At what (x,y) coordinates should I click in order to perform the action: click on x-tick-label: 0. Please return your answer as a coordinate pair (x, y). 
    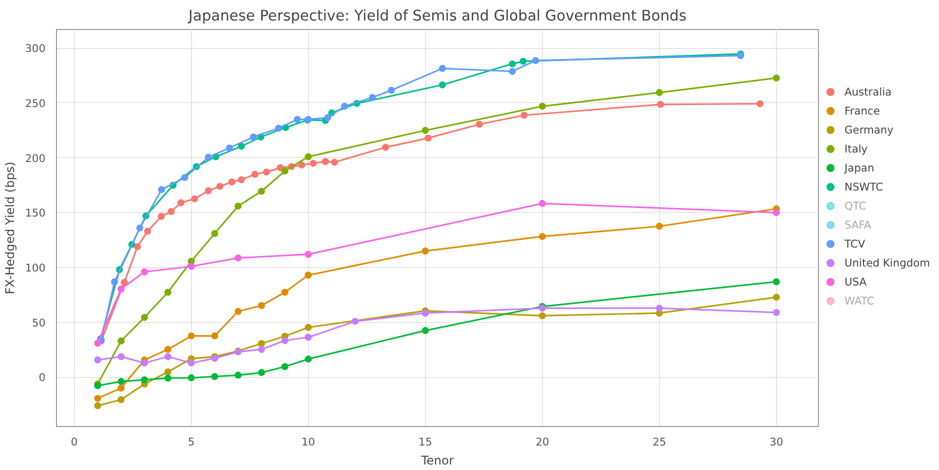
    Looking at the image, I should click on (74, 442).